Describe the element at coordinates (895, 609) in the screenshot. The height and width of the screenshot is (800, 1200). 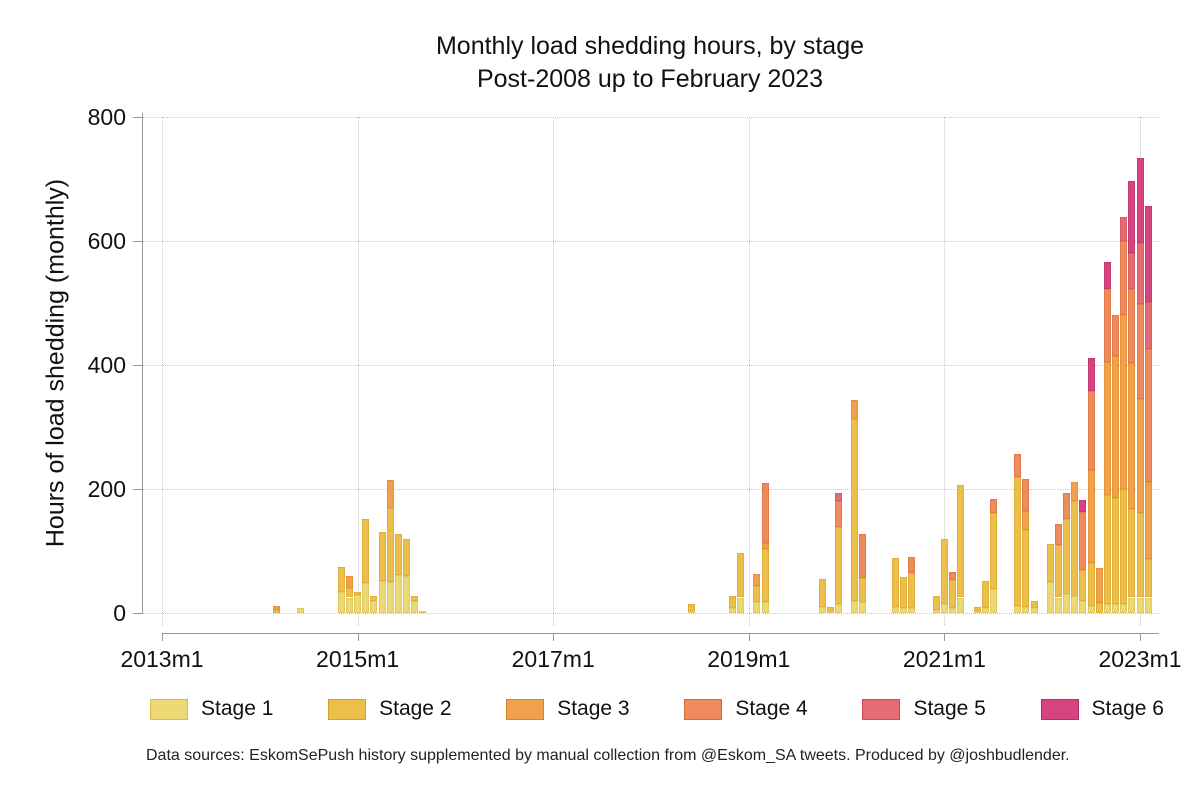
I see `bar-segment-stage-1-2020m7` at that location.